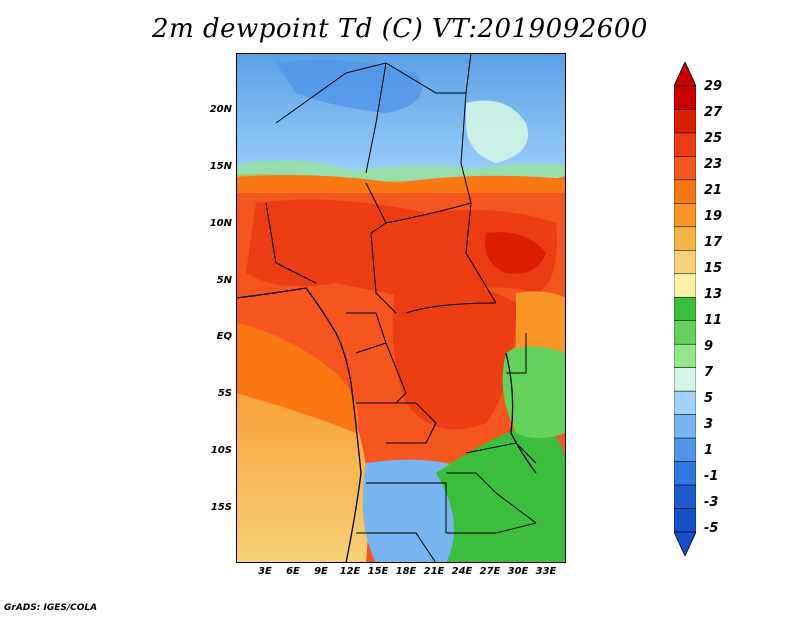 This screenshot has height=618, width=800. What do you see at coordinates (220, 109) in the screenshot?
I see `lat-label-20n: 20N` at bounding box center [220, 109].